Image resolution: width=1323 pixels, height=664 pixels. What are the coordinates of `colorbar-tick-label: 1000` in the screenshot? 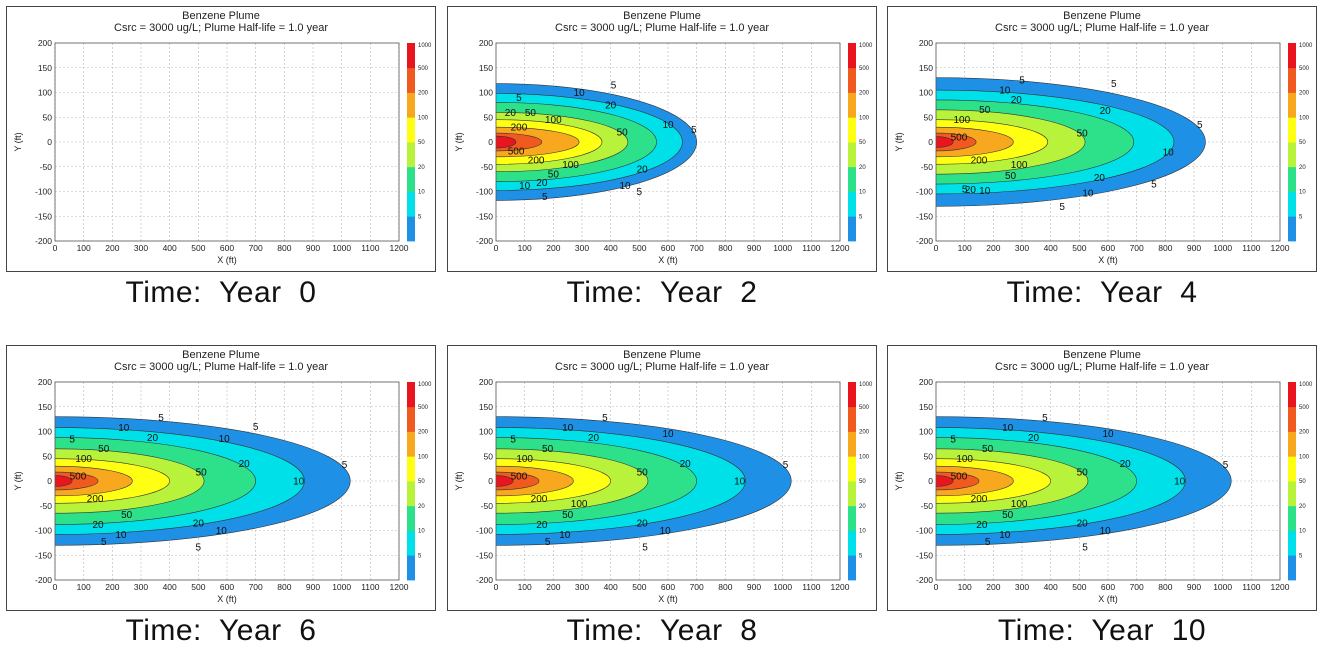 It's located at (425, 46).